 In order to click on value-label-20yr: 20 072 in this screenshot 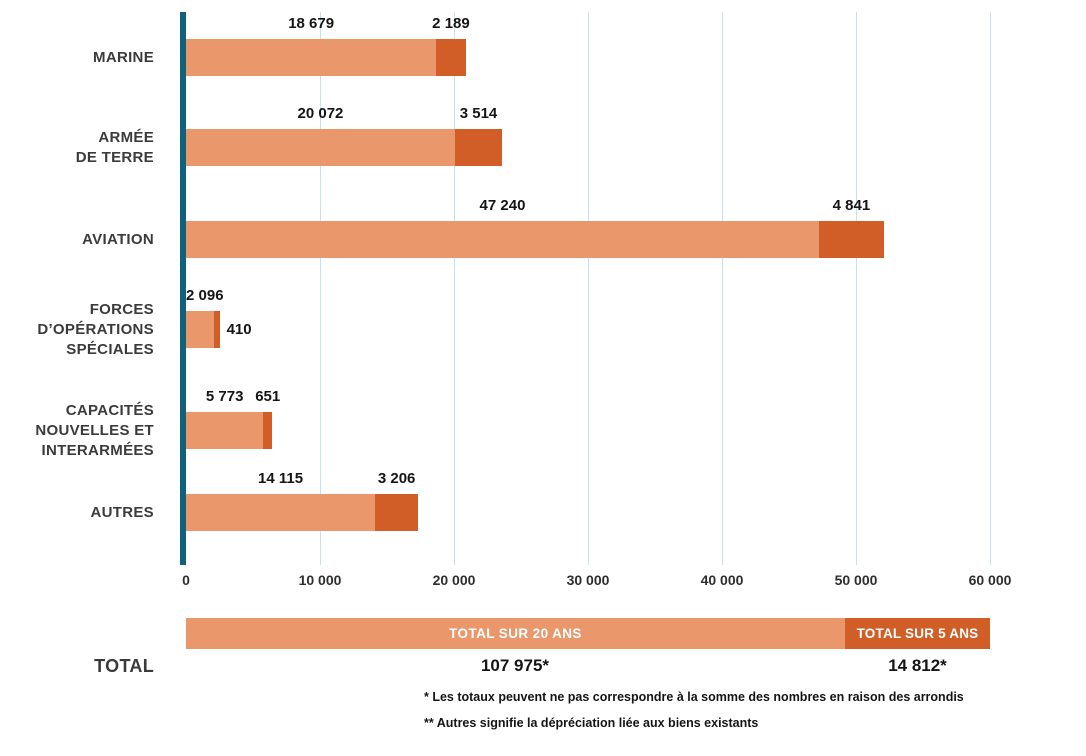, I will do `click(320, 113)`.